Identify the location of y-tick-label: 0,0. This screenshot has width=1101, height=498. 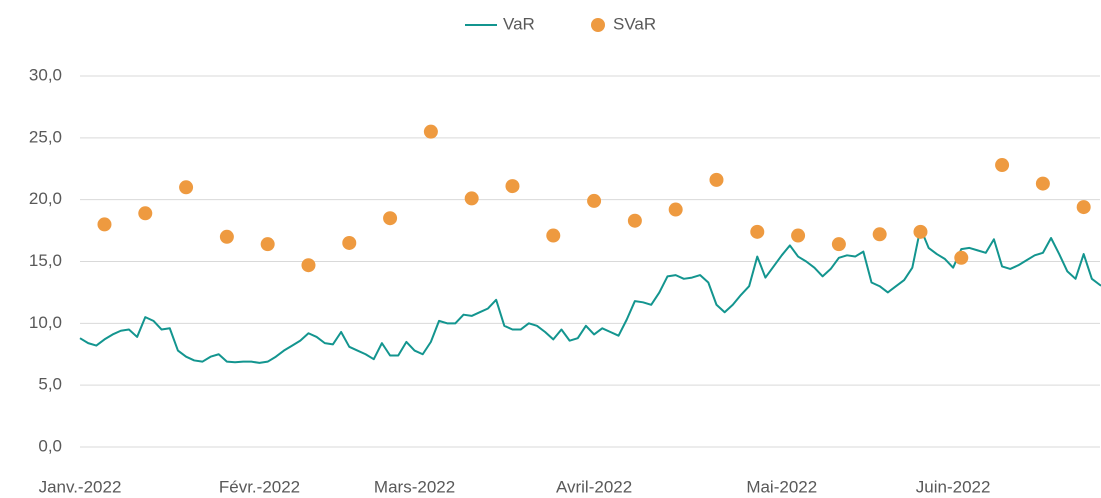
(50, 445).